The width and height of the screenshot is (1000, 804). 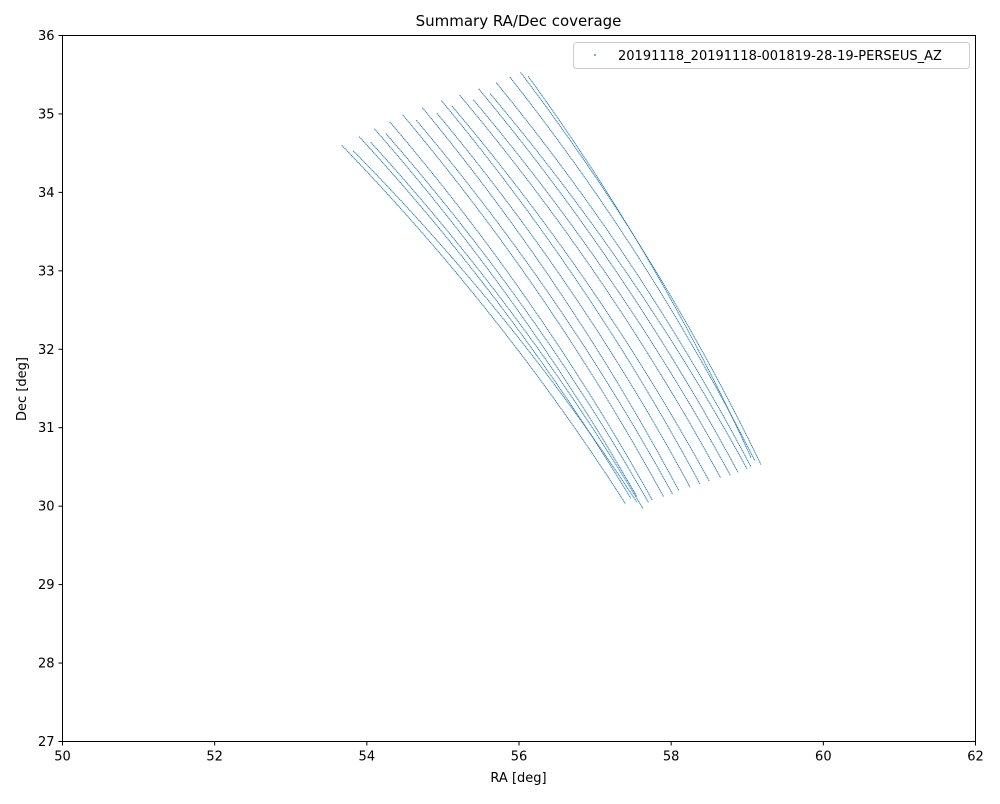 I want to click on legend-box, so click(x=771, y=55).